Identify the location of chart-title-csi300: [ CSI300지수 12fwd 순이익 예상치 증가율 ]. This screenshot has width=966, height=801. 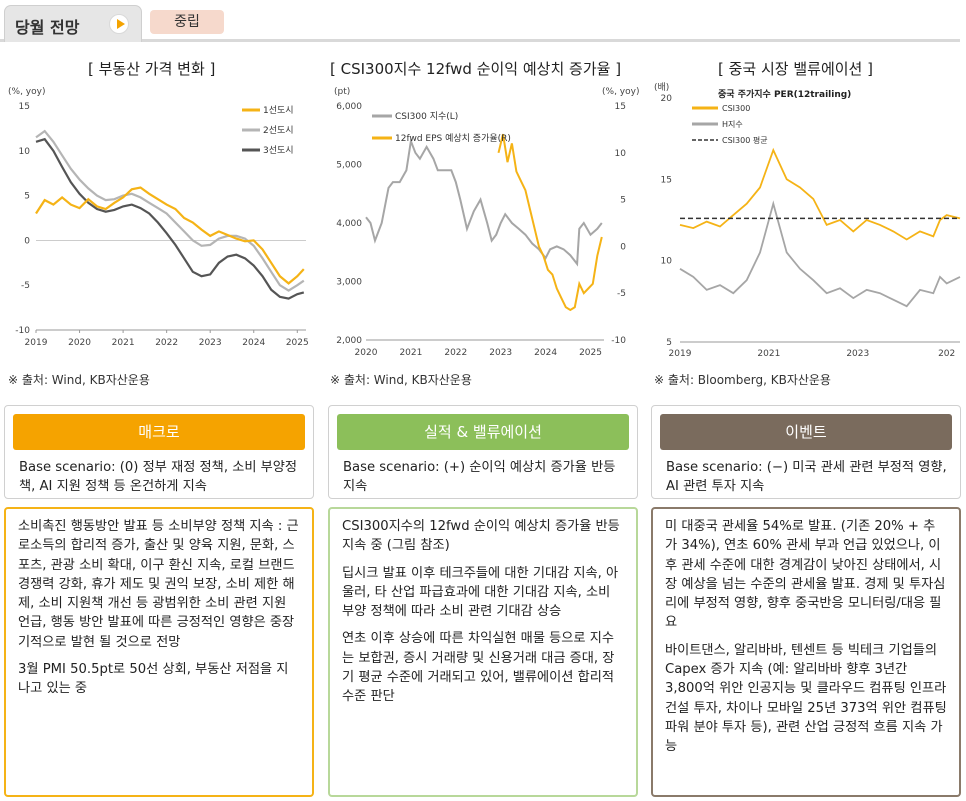
(476, 69).